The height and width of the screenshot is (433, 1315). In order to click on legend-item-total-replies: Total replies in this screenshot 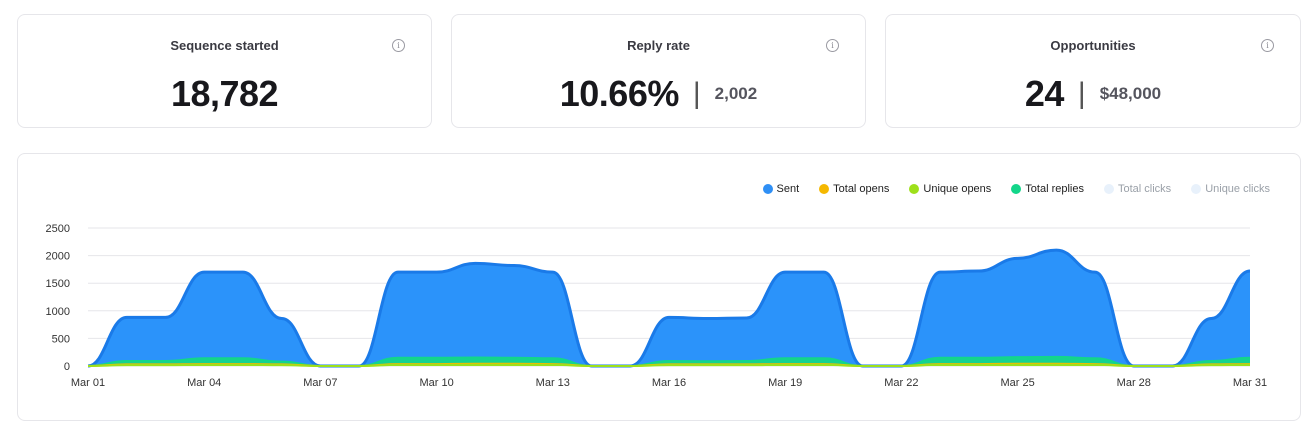, I will do `click(1047, 189)`.